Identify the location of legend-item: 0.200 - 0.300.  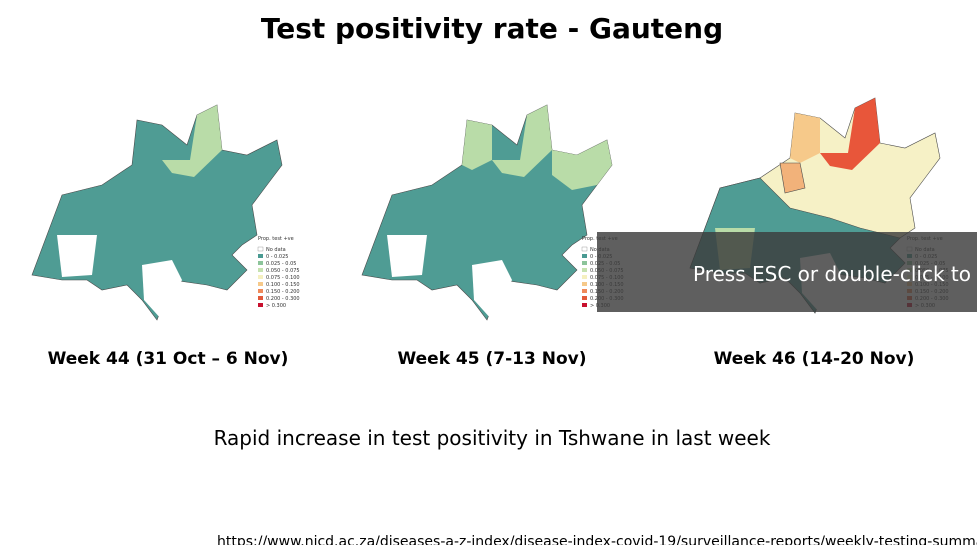
(283, 299).